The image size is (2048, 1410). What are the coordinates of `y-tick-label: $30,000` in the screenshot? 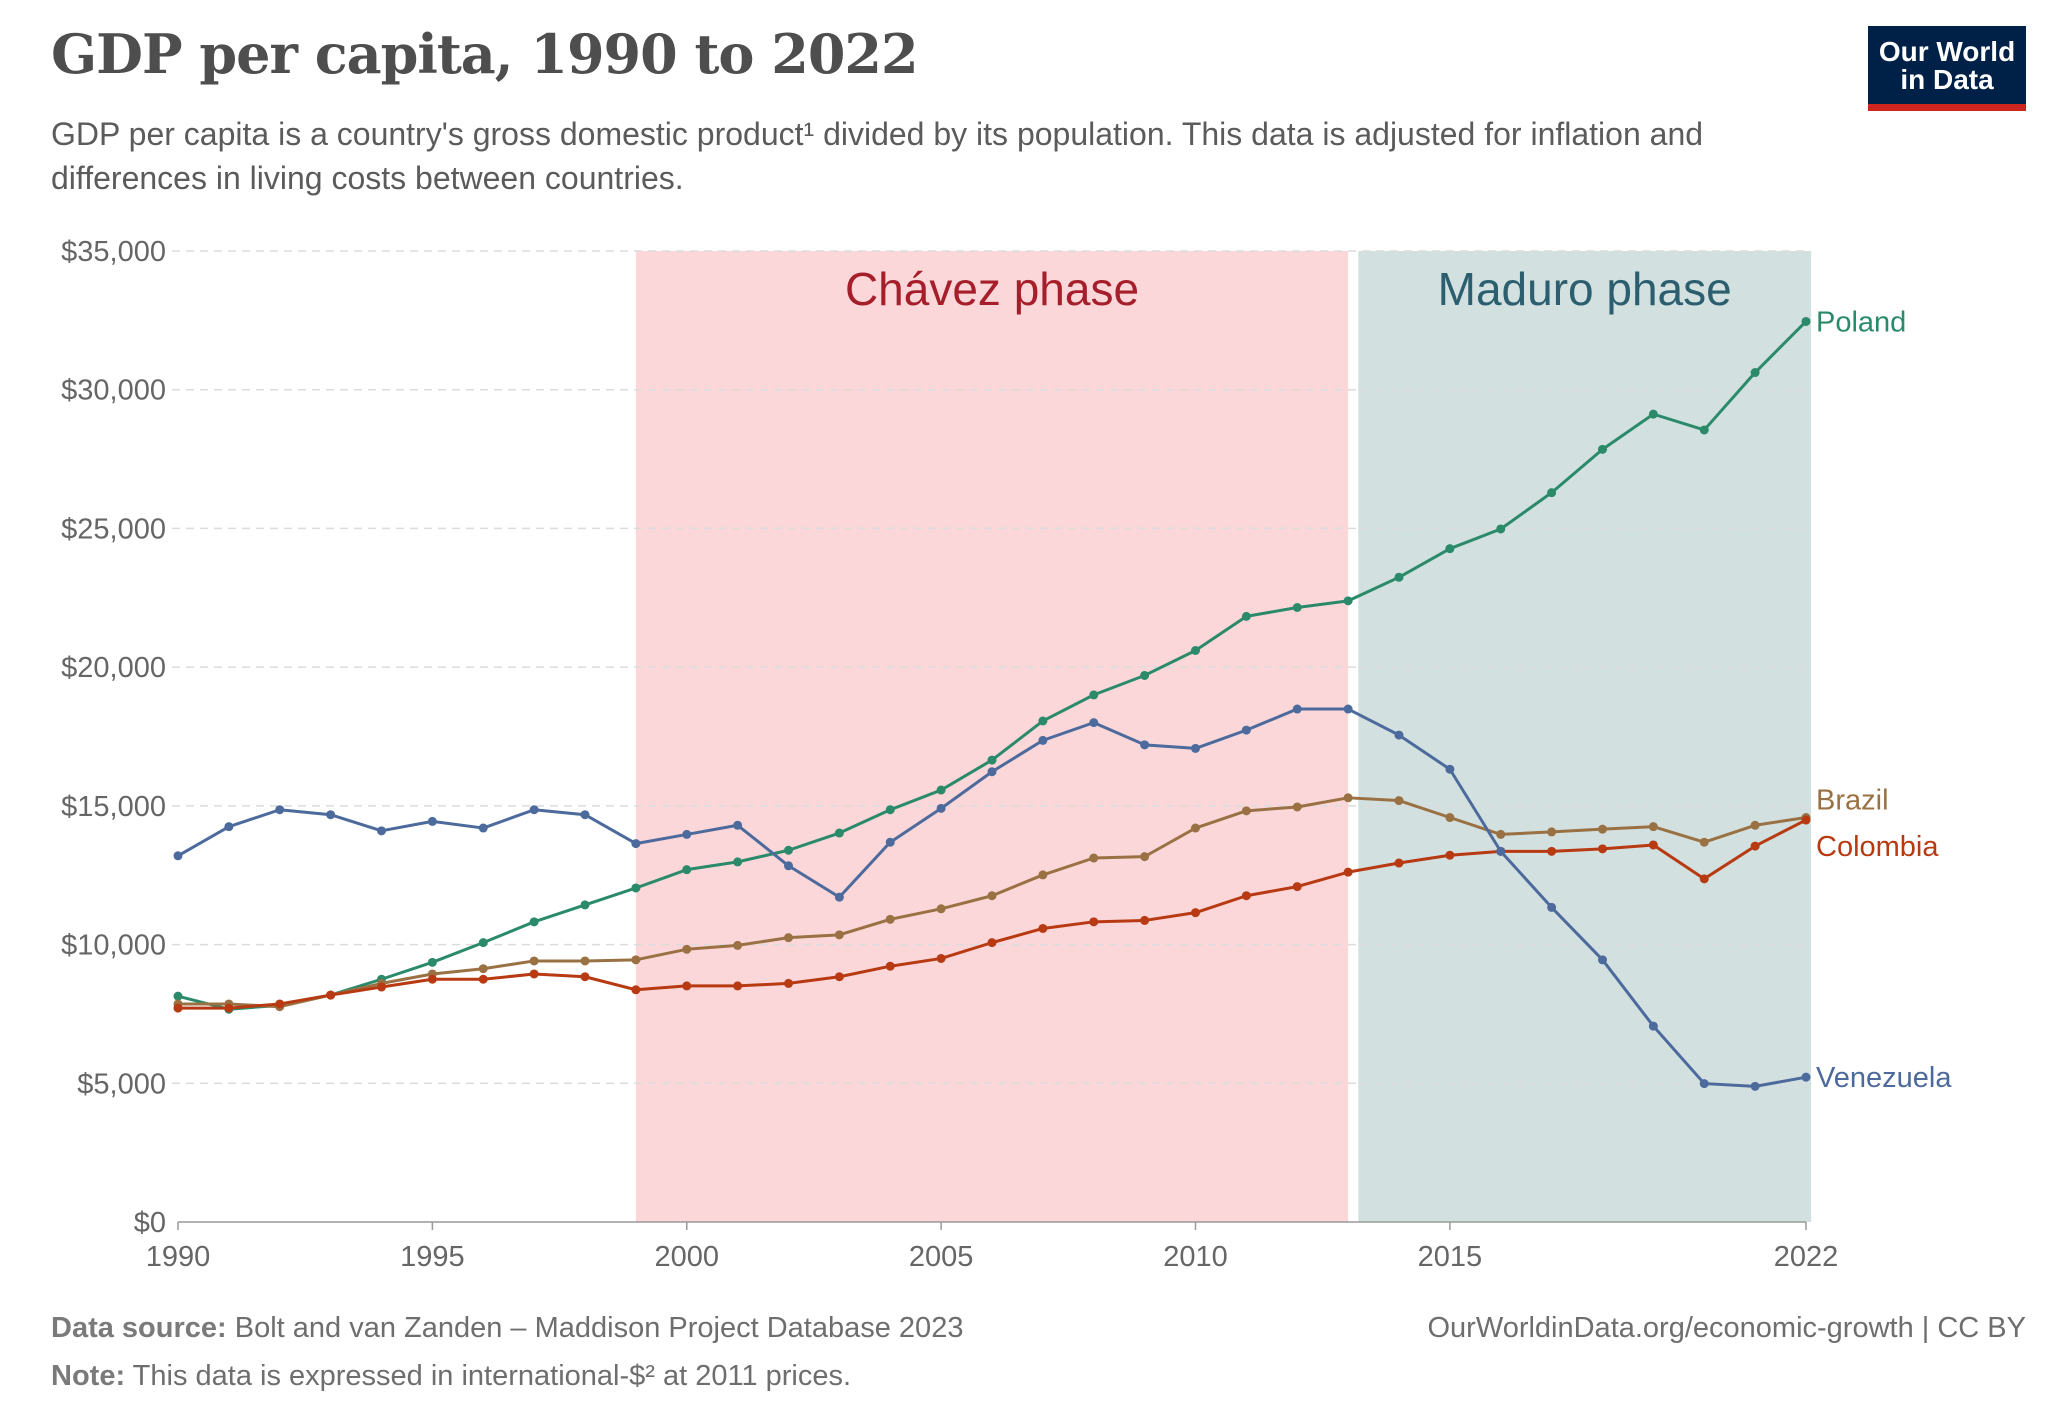 It's located at (113, 391).